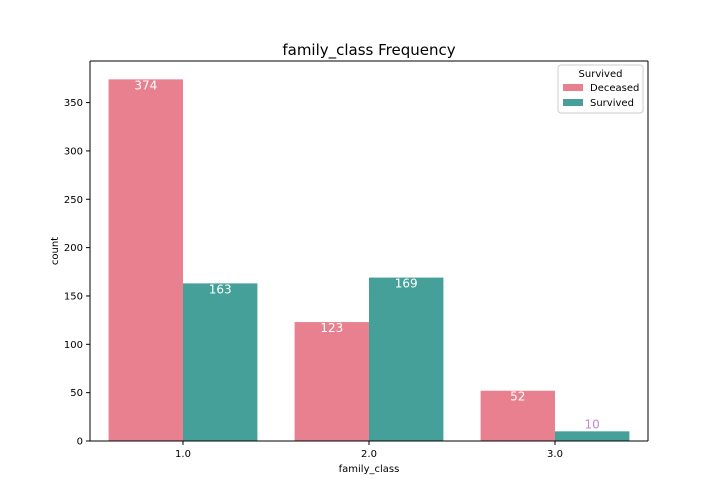 The height and width of the screenshot is (504, 720). Describe the element at coordinates (73, 103) in the screenshot. I see `y-tick-label: 350` at that location.